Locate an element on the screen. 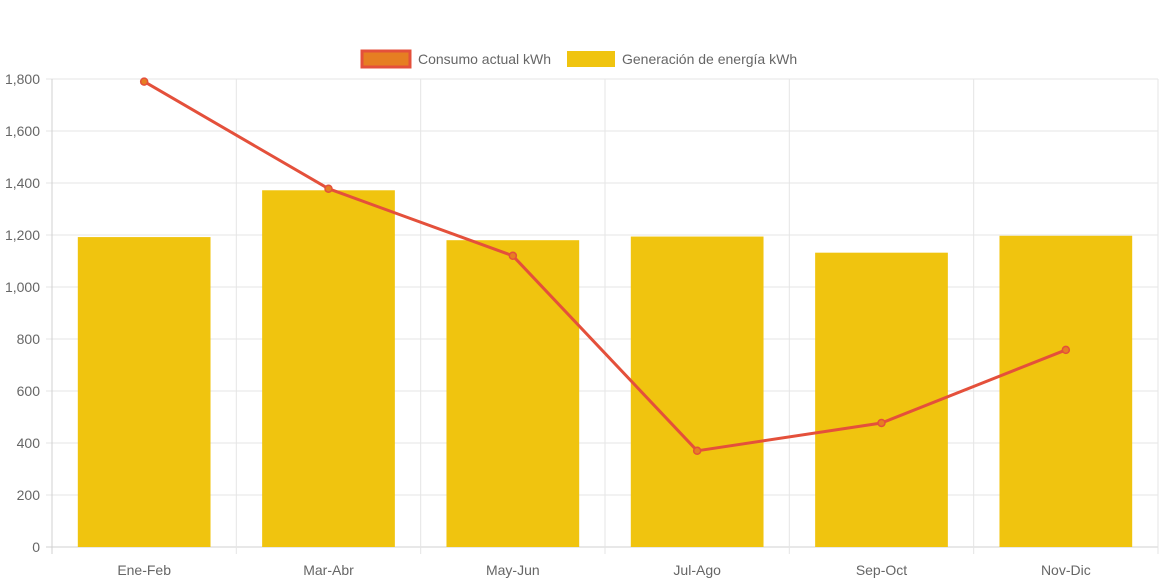 The width and height of the screenshot is (1165, 587). x-tick-label: Nov-Dic is located at coordinates (1066, 570).